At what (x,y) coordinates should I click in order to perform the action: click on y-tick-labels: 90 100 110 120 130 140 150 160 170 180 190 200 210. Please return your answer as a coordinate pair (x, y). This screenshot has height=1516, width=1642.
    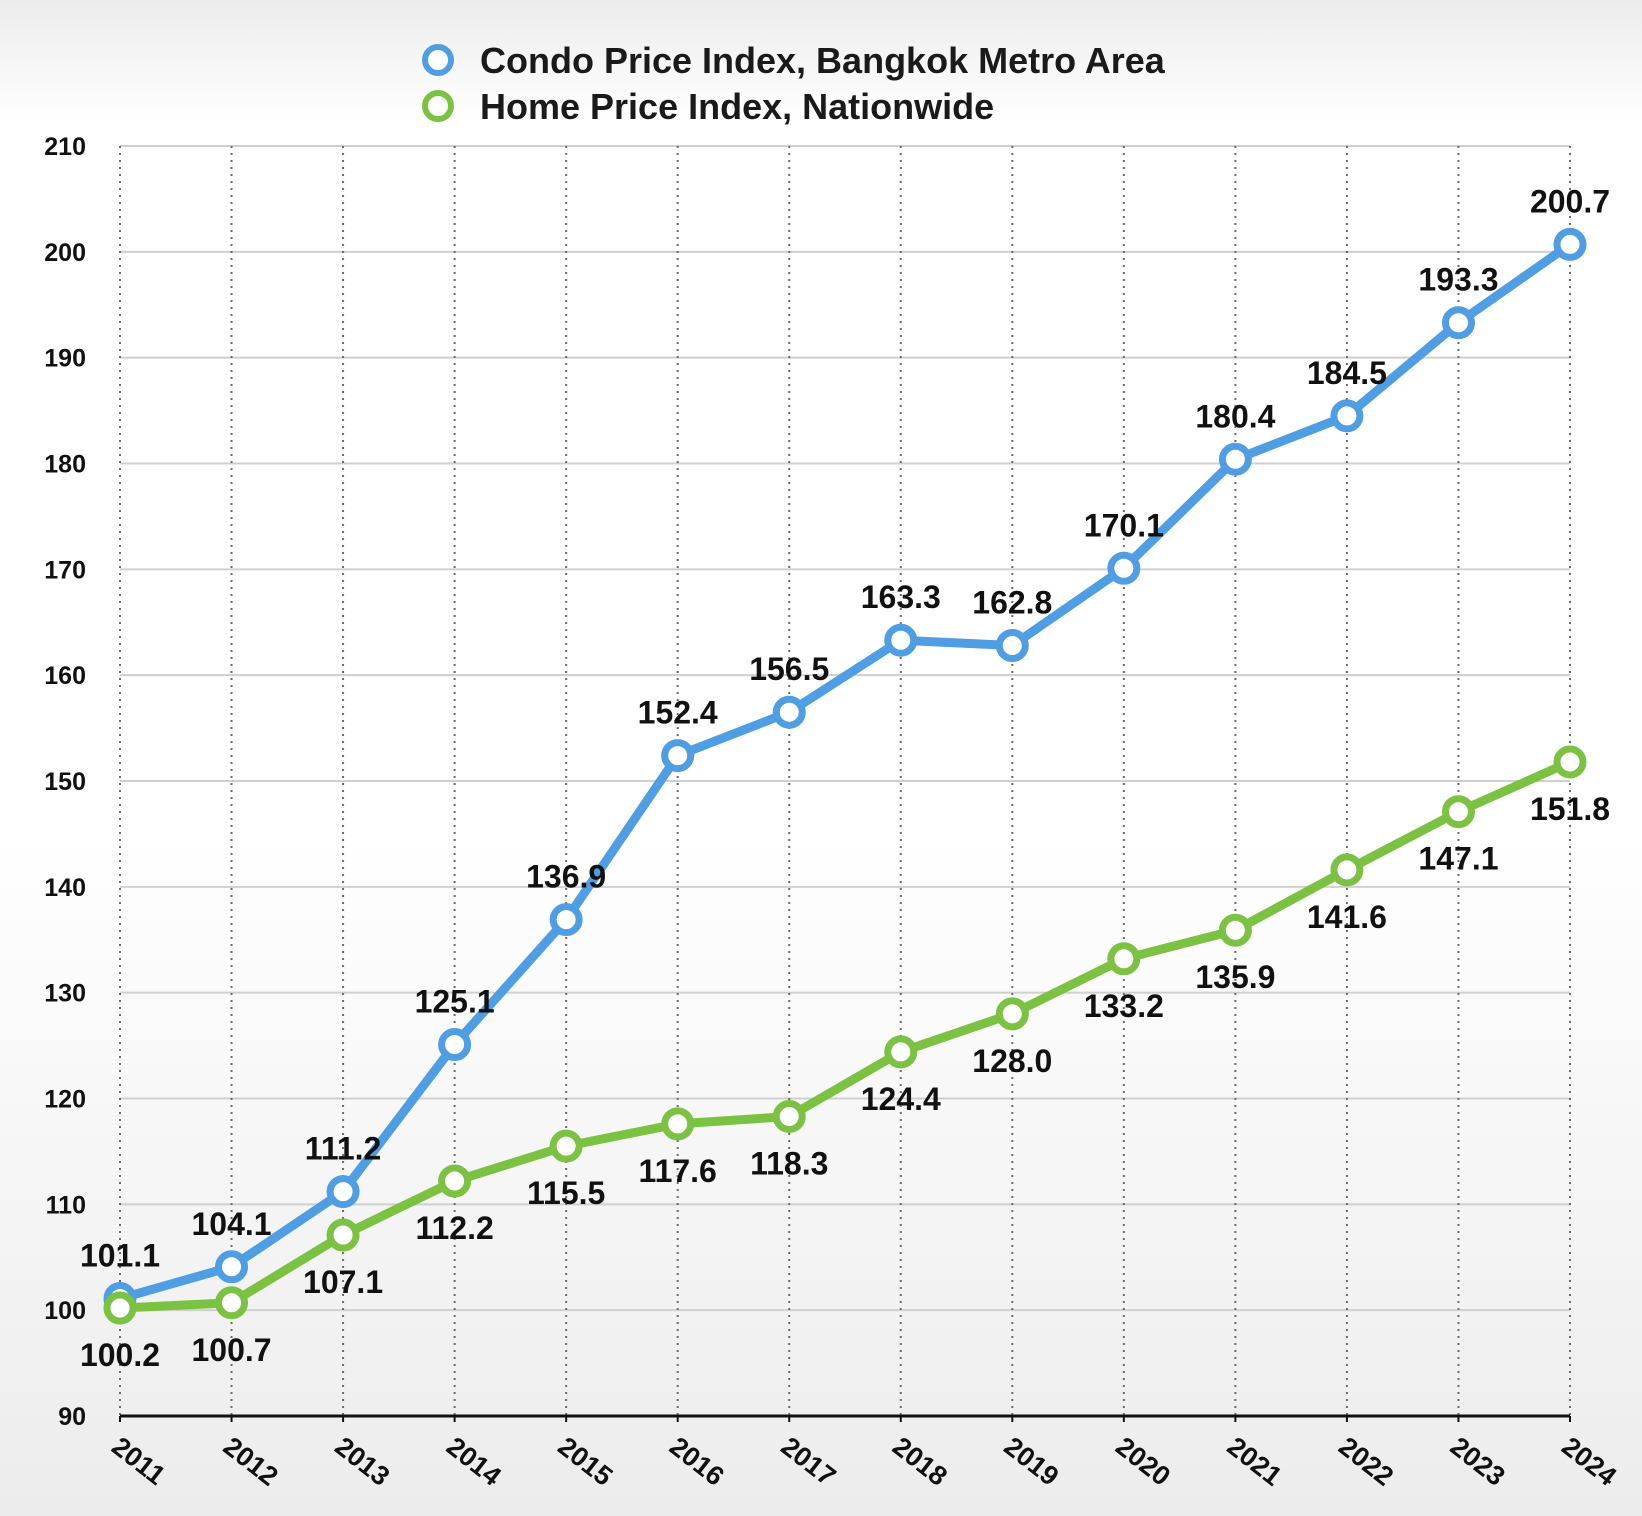
    Looking at the image, I should click on (65, 782).